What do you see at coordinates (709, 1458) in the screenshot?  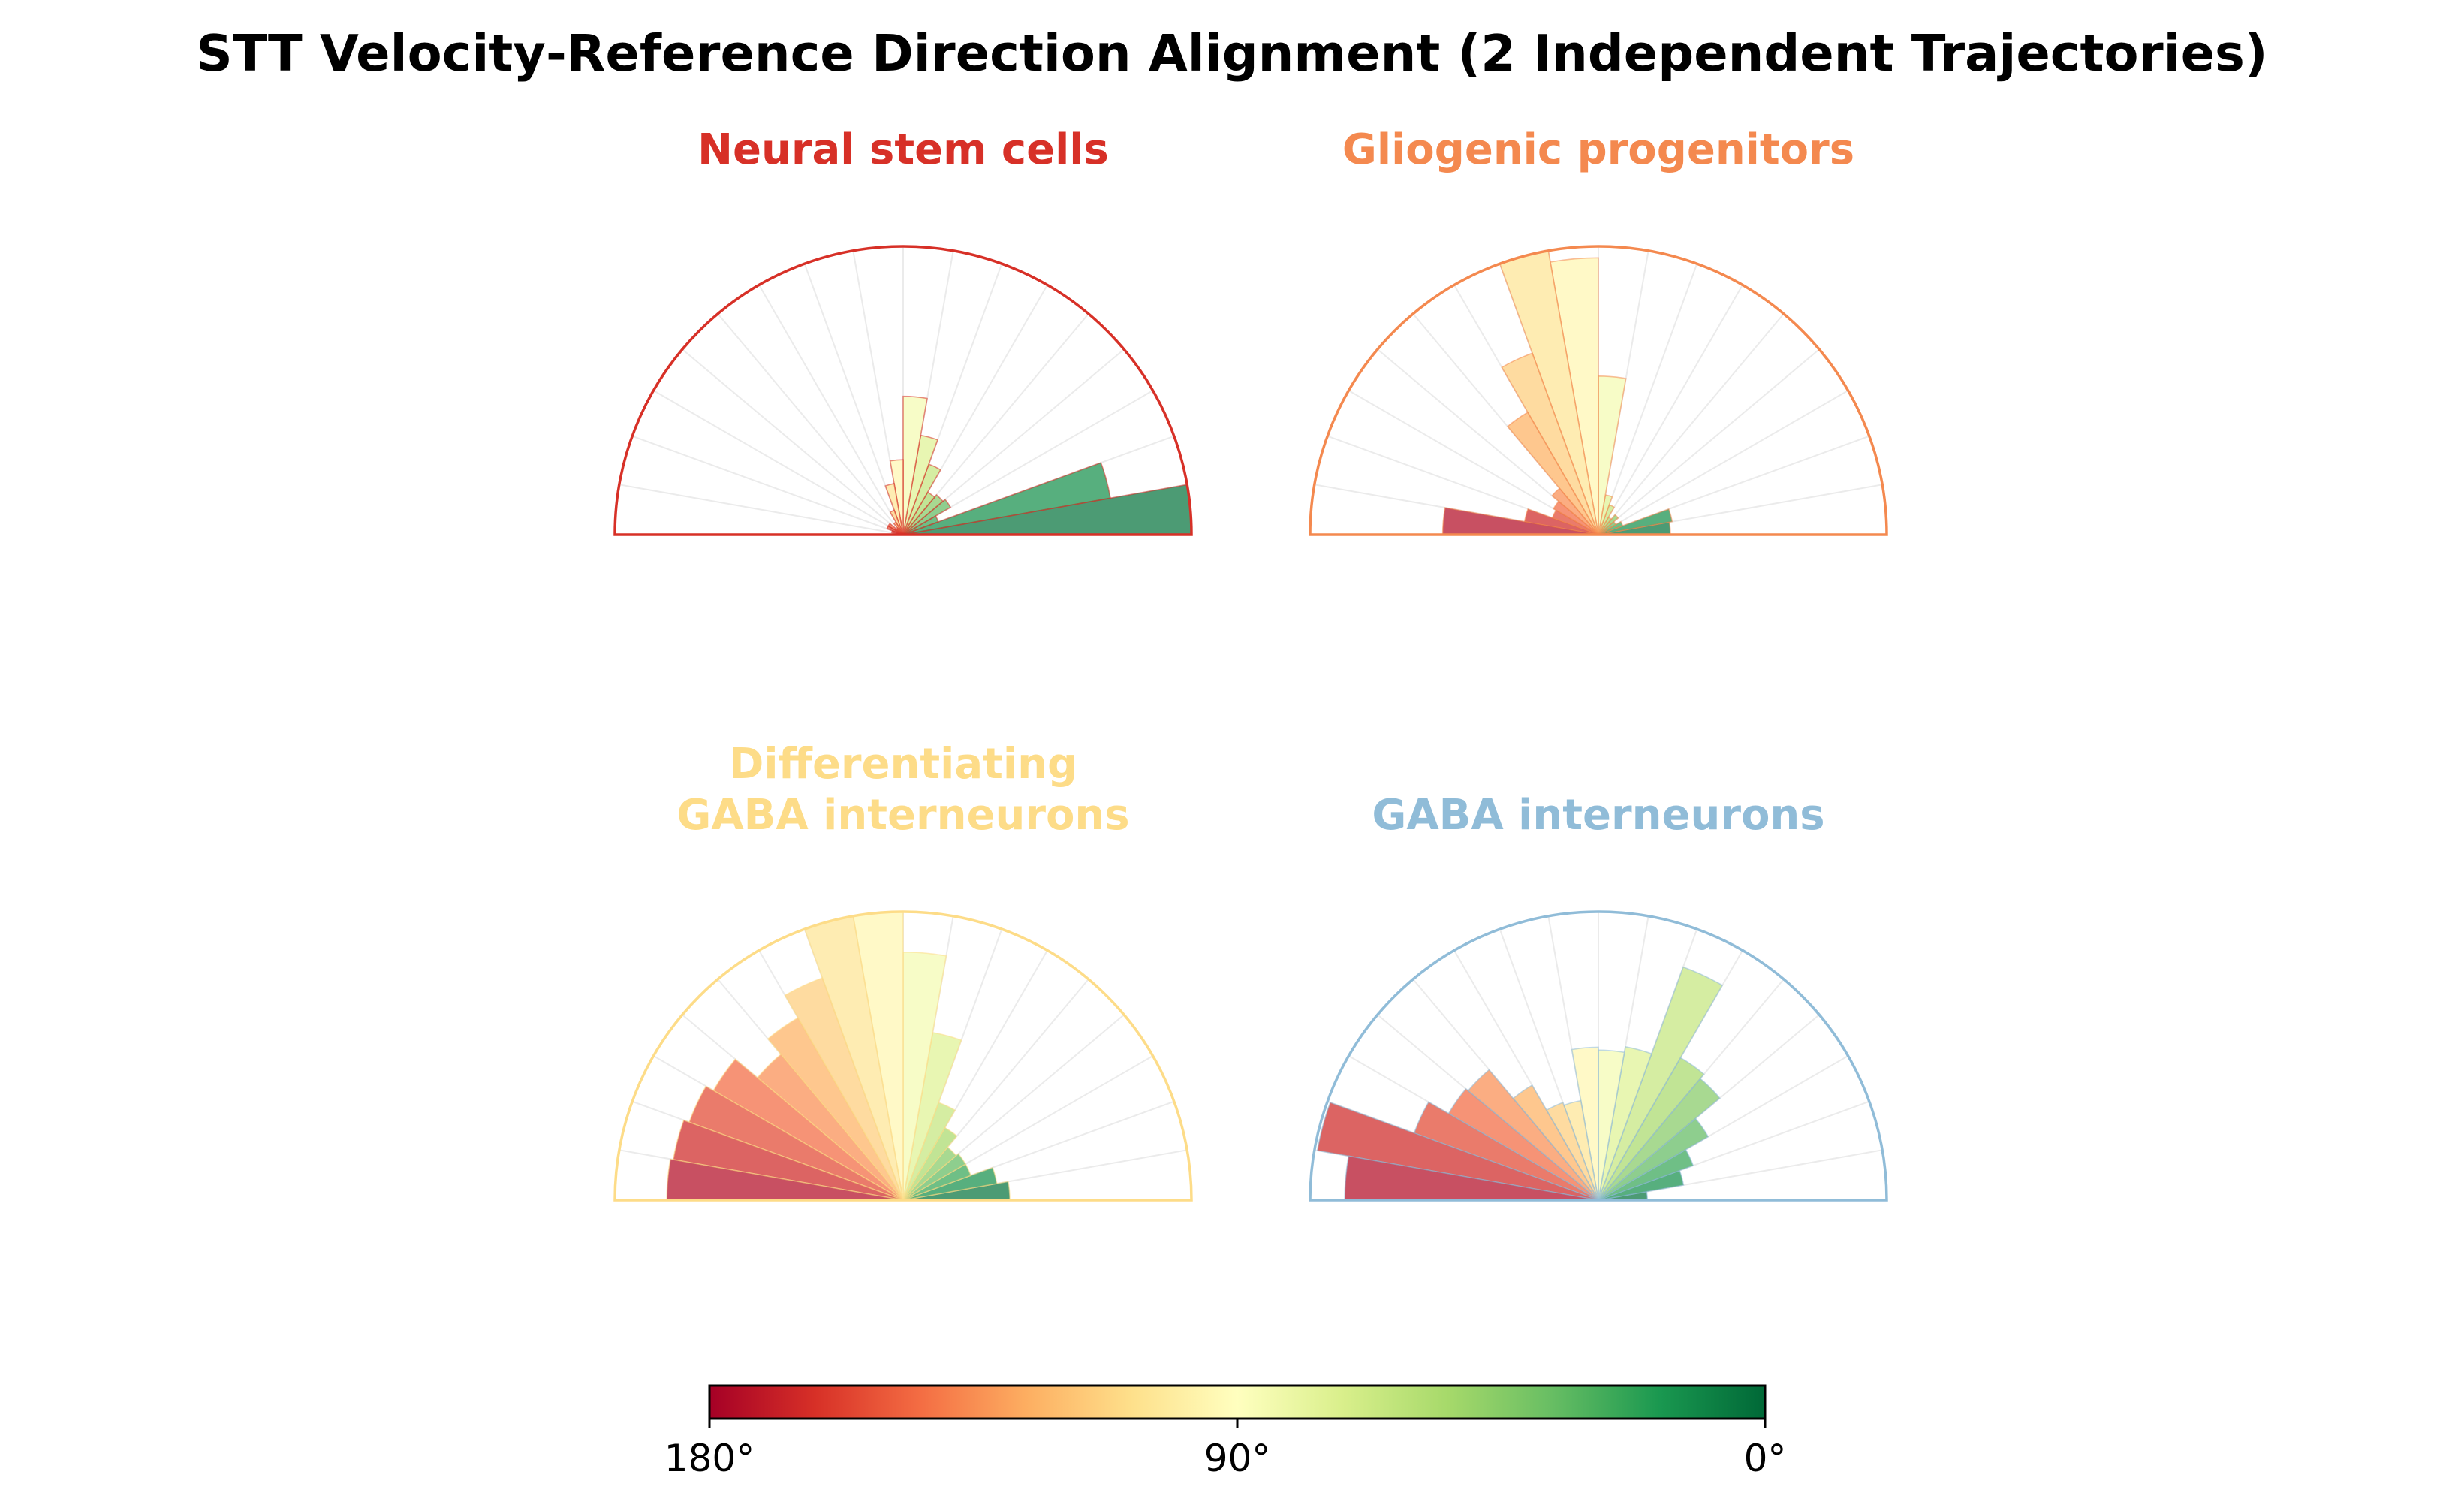 I see `colorbar-tick-label: 180°` at bounding box center [709, 1458].